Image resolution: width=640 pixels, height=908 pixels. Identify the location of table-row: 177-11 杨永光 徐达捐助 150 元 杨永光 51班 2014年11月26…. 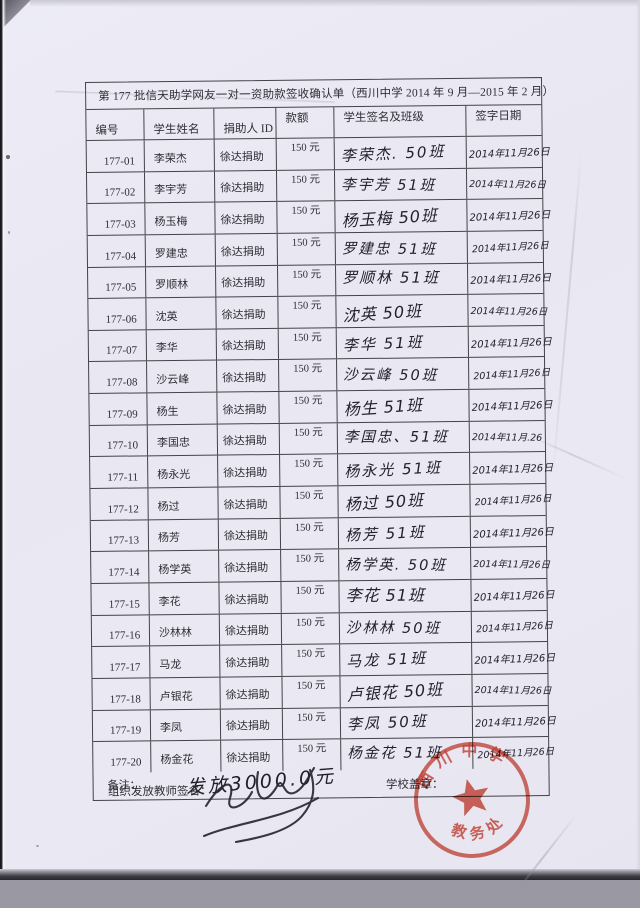
(322, 471).